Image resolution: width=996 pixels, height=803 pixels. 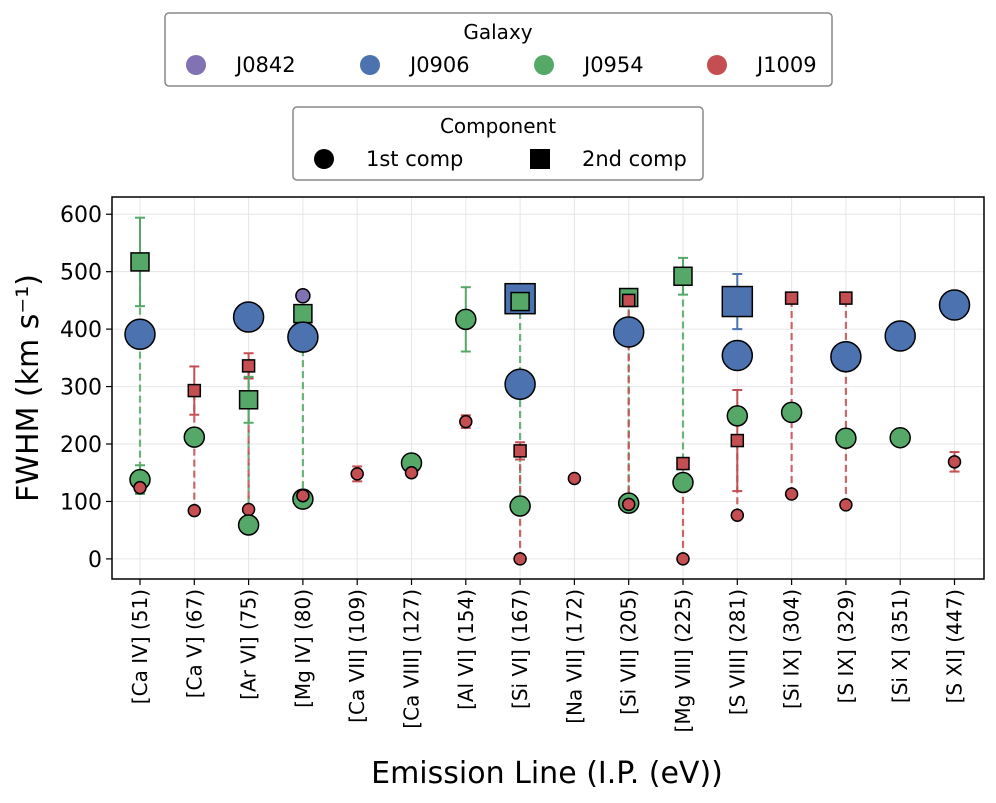 What do you see at coordinates (194, 643) in the screenshot?
I see `x-tick-label: [Ca V] (67)` at bounding box center [194, 643].